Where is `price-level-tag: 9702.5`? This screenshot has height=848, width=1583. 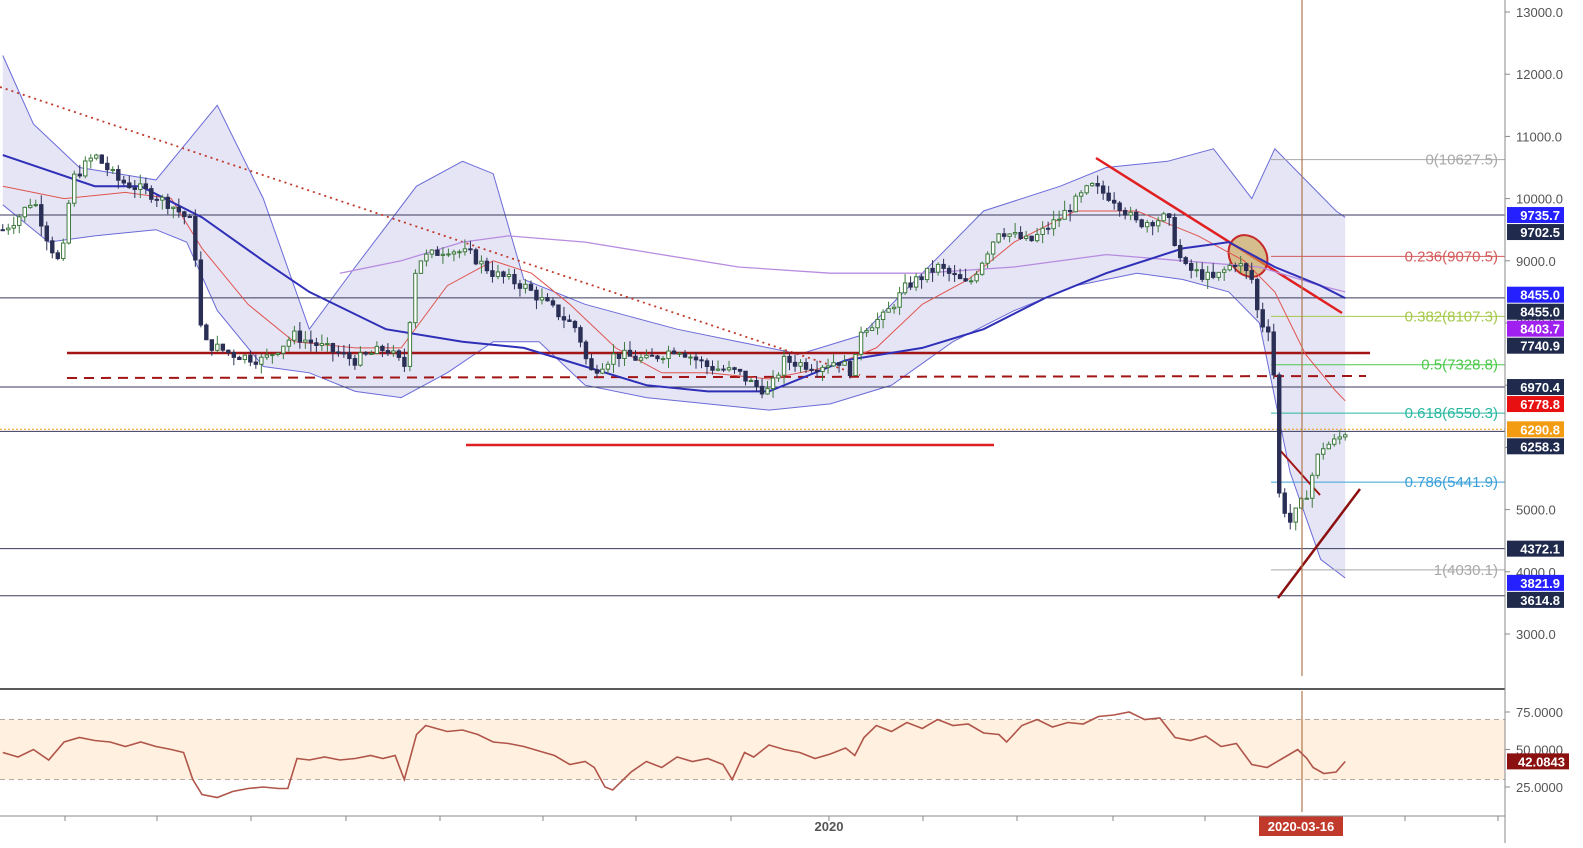 price-level-tag: 9702.5 is located at coordinates (1535, 232).